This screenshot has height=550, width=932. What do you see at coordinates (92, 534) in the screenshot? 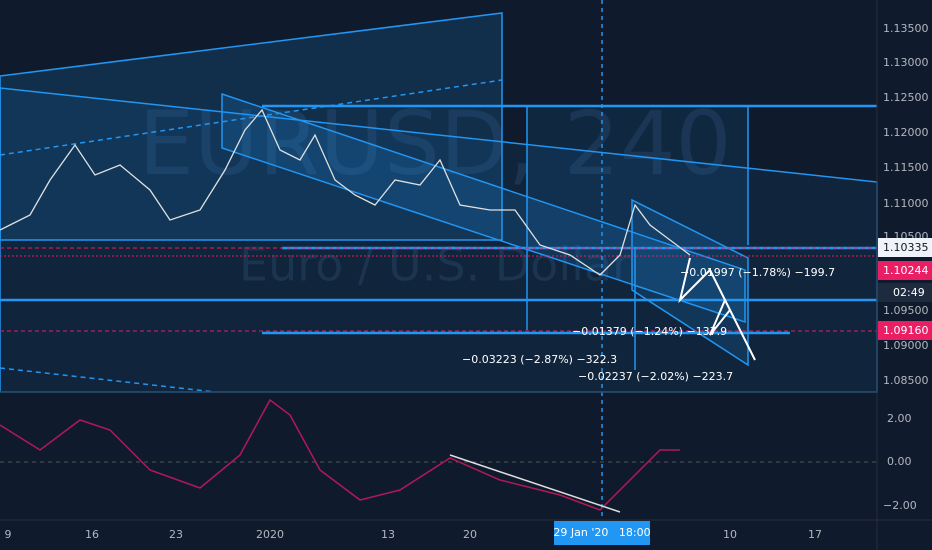
I see `tick-label: 16` at bounding box center [92, 534].